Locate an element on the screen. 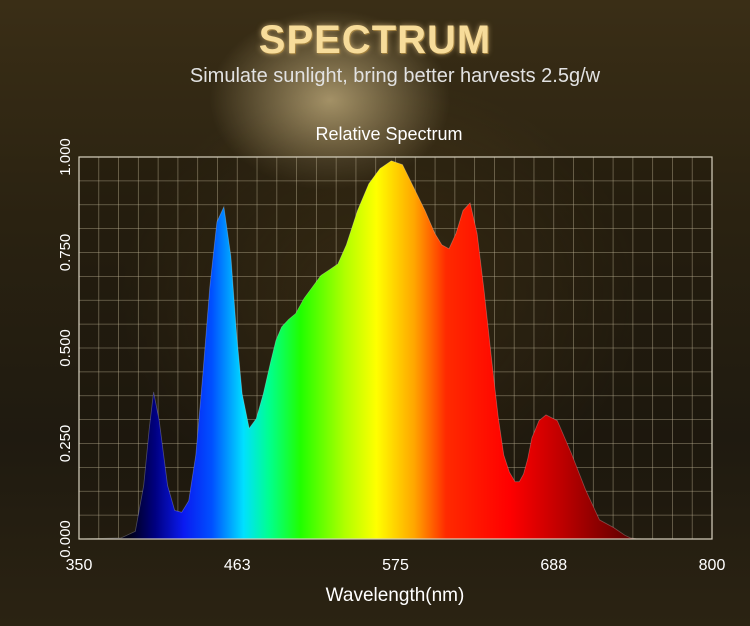  y-tick-label: 0.000 is located at coordinates (65, 539).